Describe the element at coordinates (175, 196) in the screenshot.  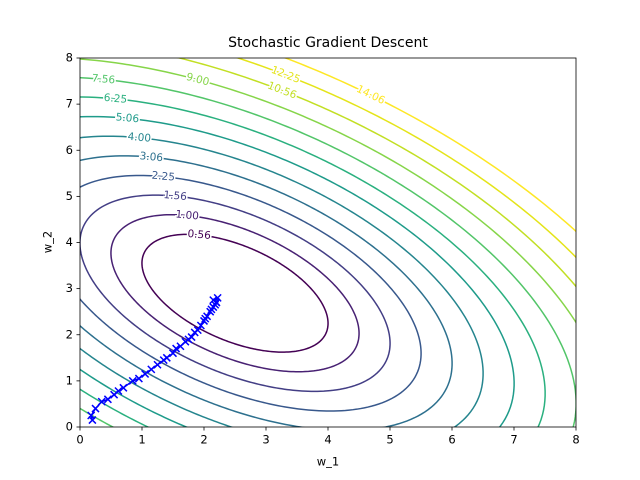
I see `contour-label: 1.56` at that location.